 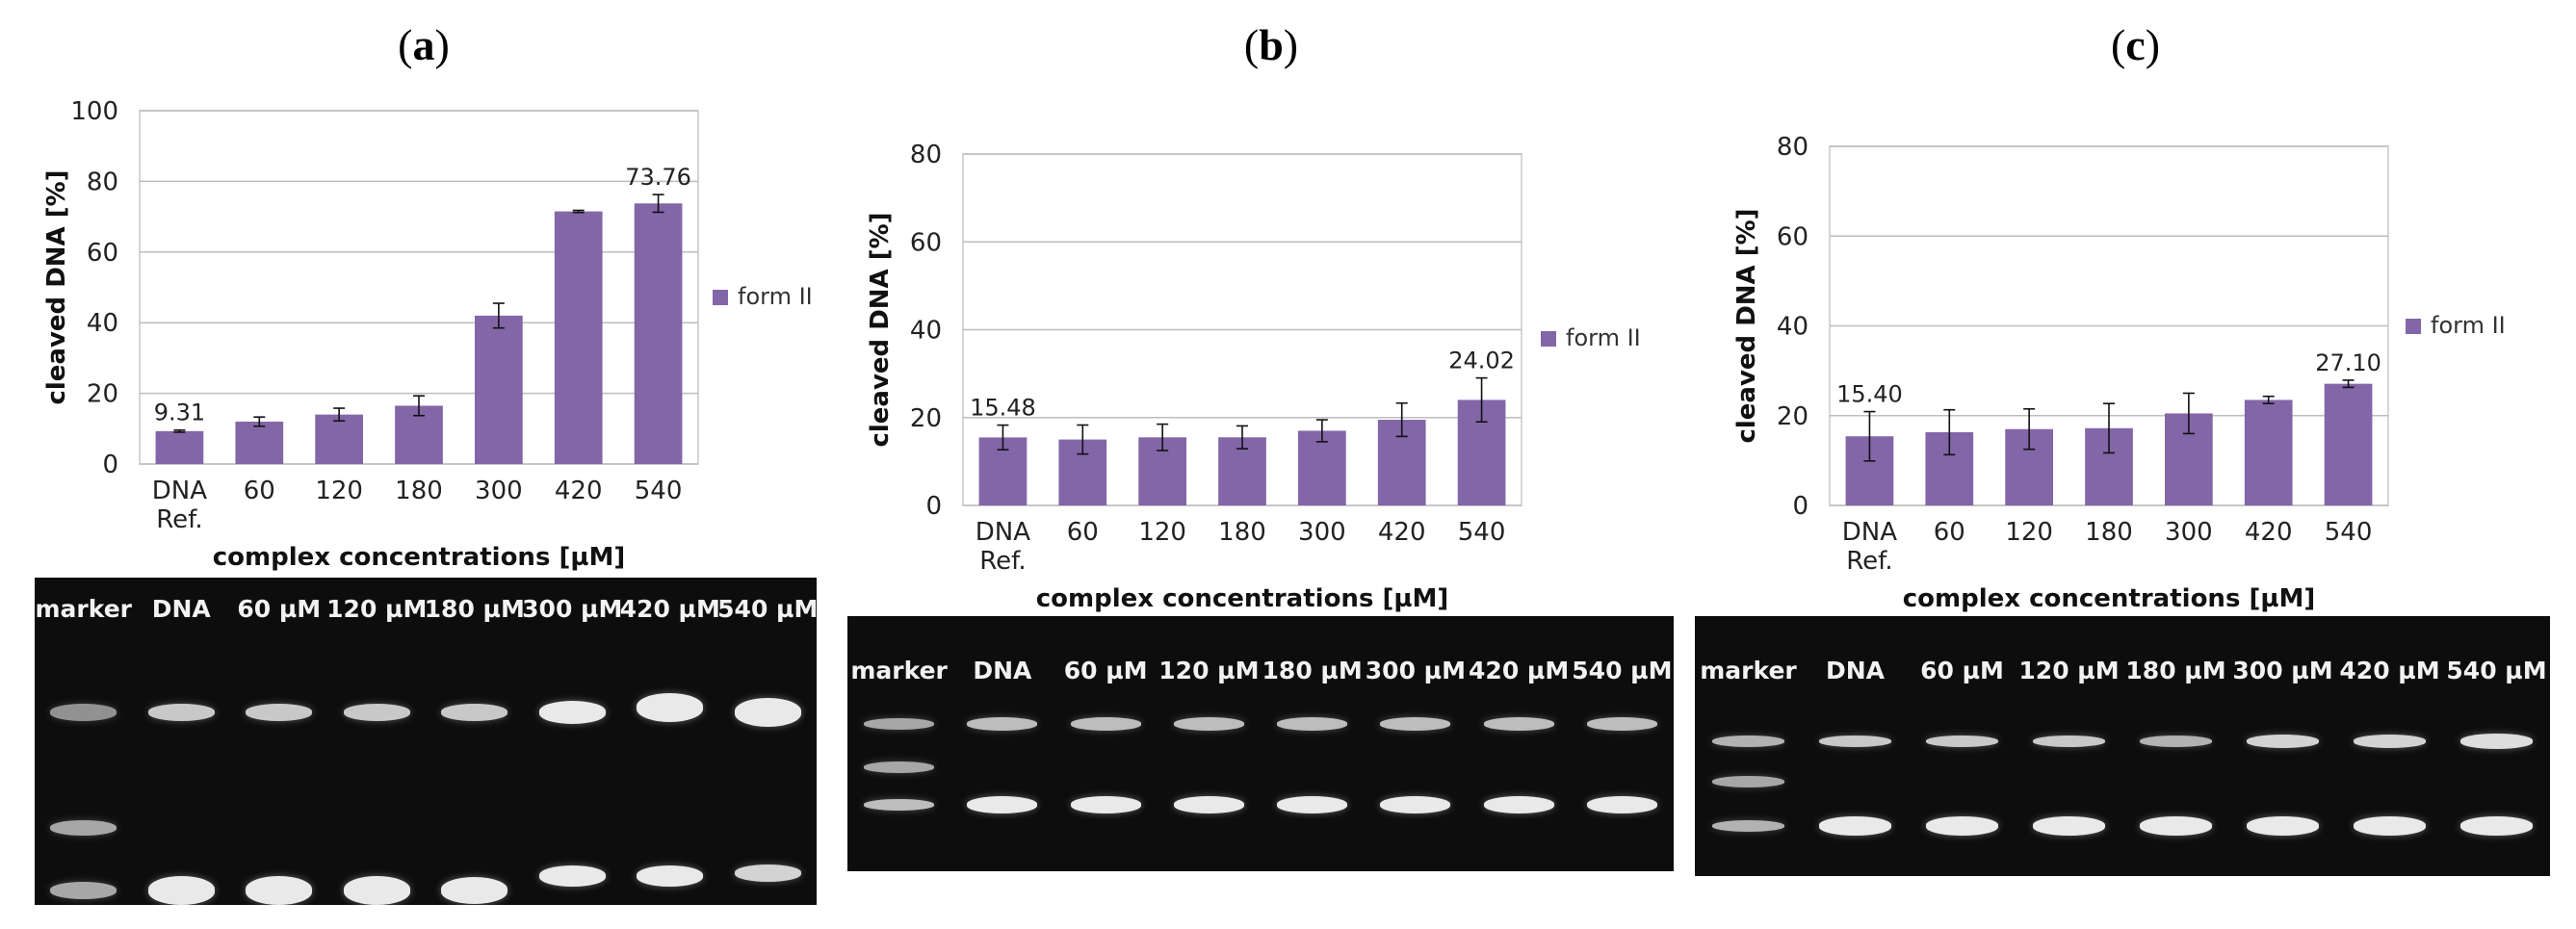 What do you see at coordinates (179, 413) in the screenshot?
I see `data-label: 9.31` at bounding box center [179, 413].